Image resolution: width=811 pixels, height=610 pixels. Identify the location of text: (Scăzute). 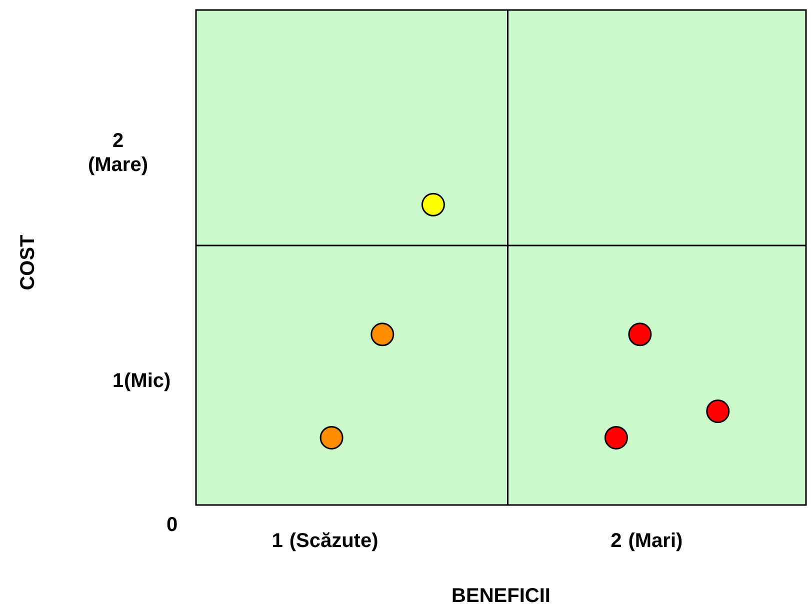
(333, 541).